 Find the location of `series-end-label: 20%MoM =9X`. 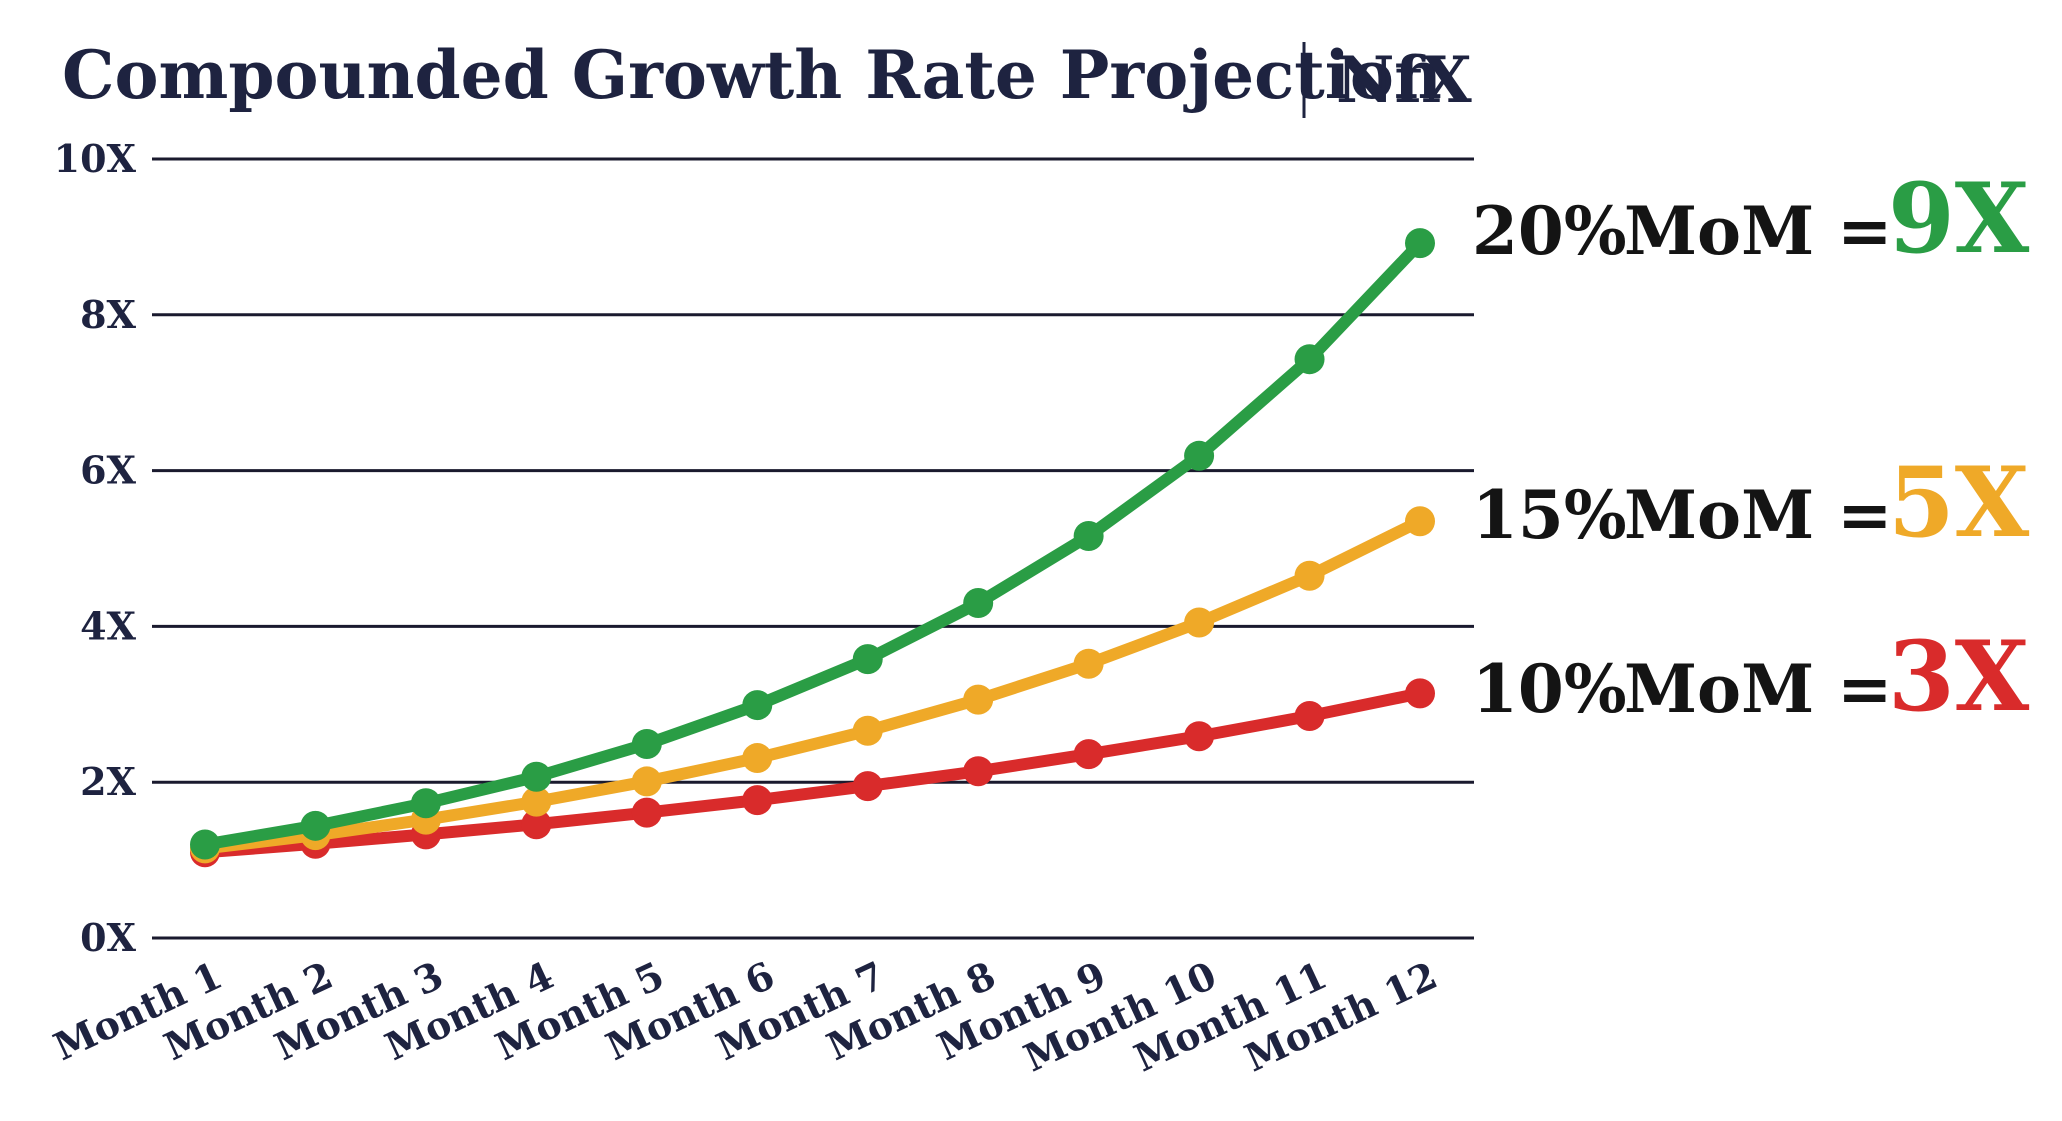

series-end-label: 20%MoM =9X is located at coordinates (1751, 218).